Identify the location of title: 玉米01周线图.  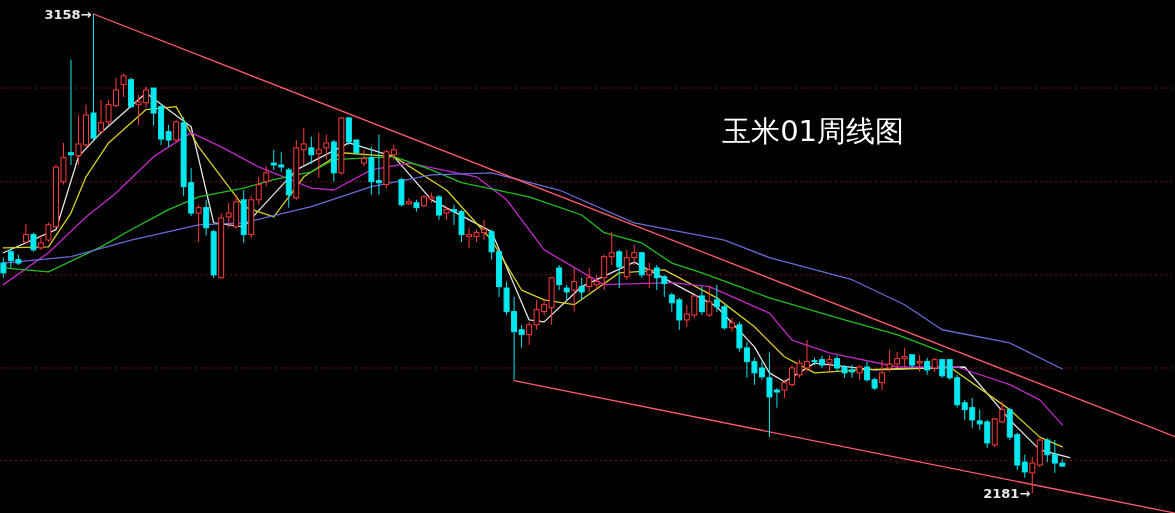
(813, 131).